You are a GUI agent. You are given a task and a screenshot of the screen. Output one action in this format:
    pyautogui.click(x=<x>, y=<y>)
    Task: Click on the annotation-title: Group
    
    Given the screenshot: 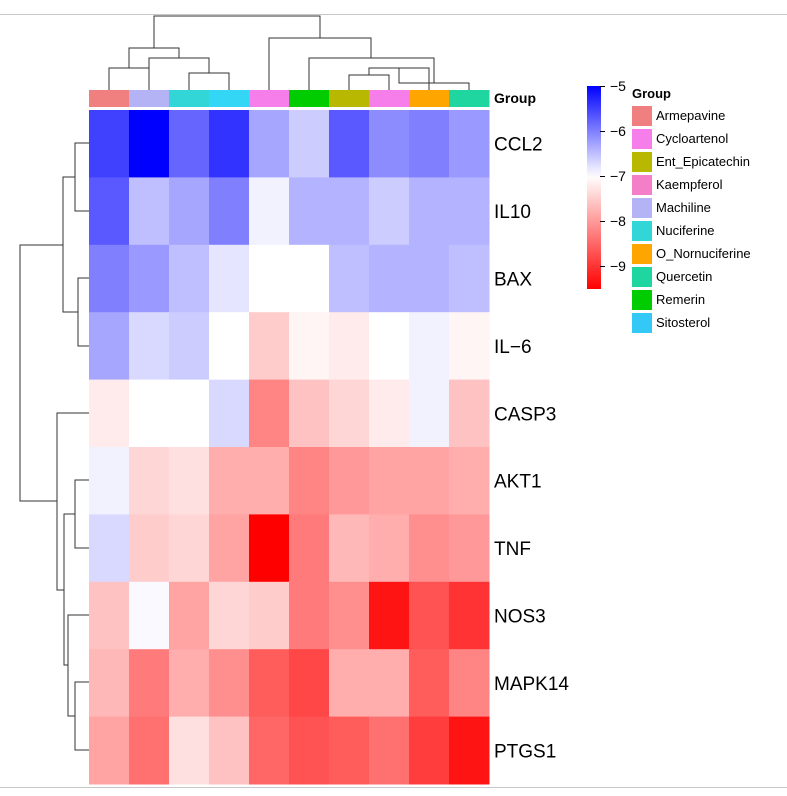 What is the action you would take?
    pyautogui.click(x=515, y=98)
    